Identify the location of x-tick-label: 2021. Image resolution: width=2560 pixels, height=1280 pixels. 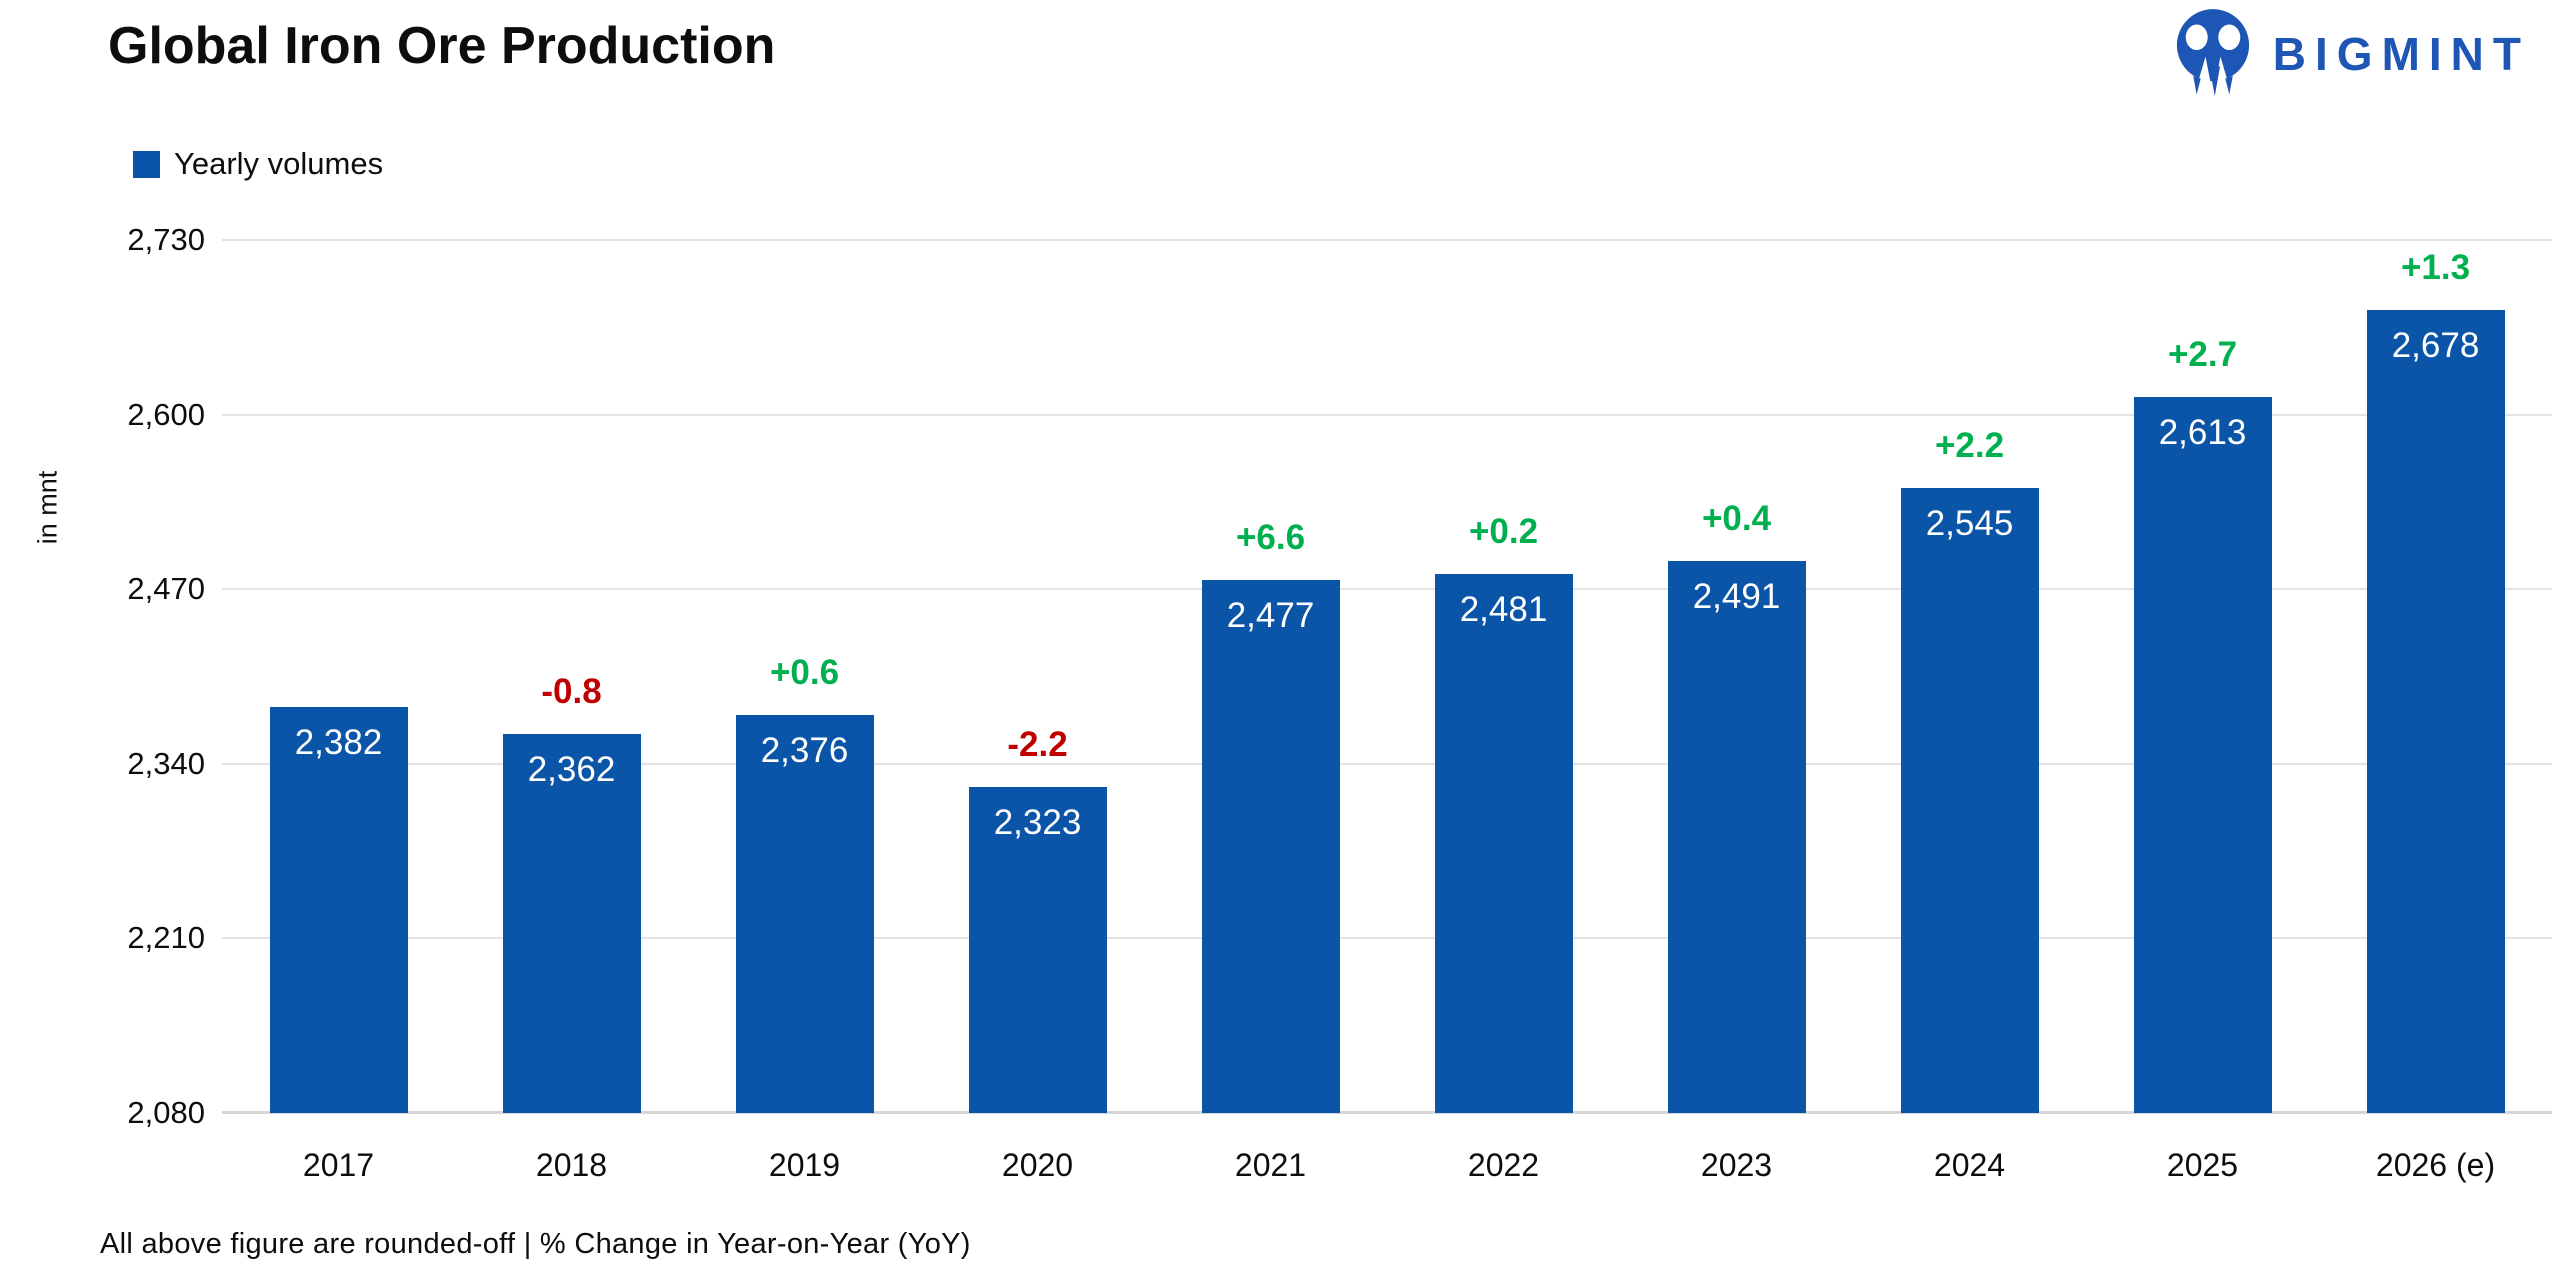
(1270, 1165).